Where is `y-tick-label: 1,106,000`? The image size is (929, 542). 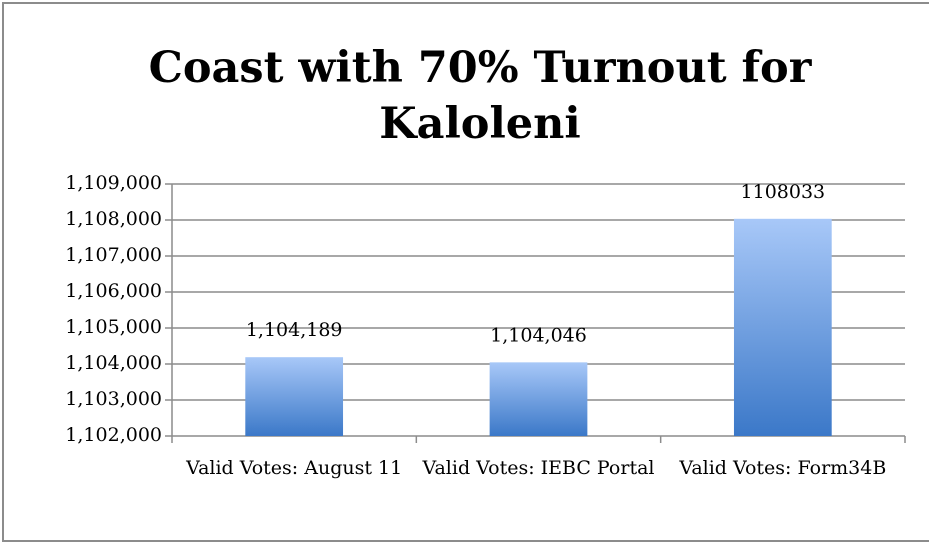 y-tick-label: 1,106,000 is located at coordinates (113, 291).